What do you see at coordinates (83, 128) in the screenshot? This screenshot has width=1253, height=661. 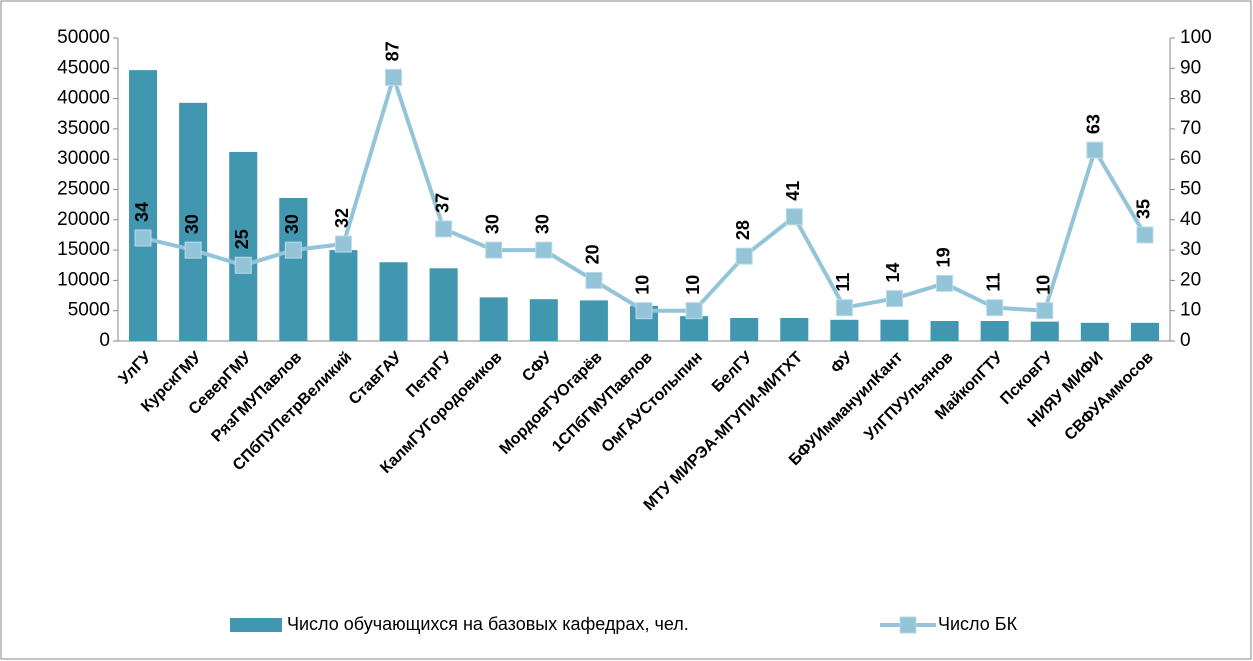 I see `y-tick-label: 35000` at bounding box center [83, 128].